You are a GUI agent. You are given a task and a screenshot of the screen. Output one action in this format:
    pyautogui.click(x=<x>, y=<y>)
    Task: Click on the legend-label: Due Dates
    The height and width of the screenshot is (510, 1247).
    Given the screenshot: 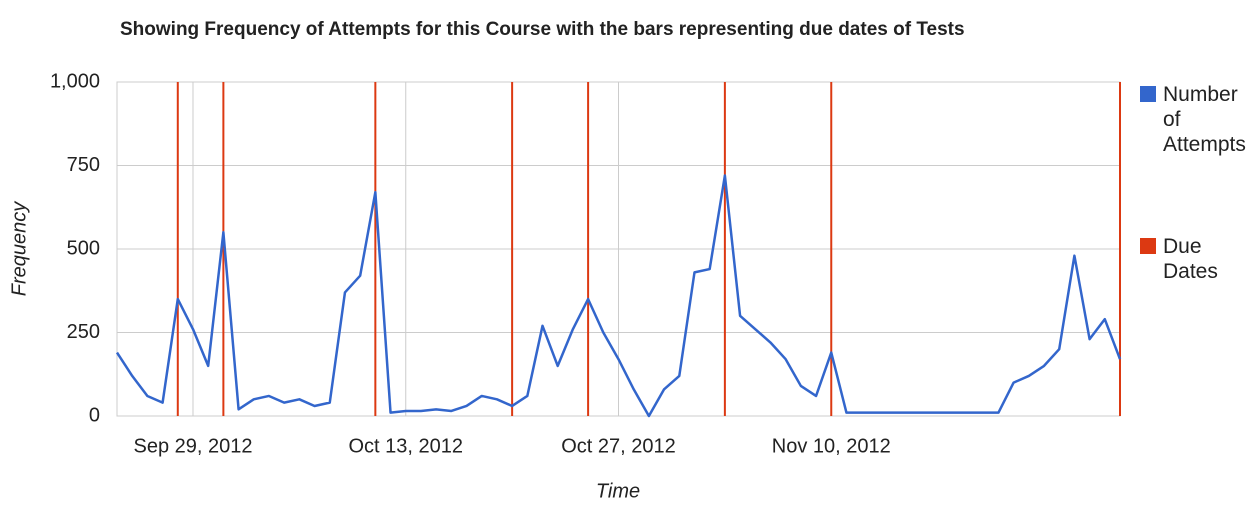 What is the action you would take?
    pyautogui.click(x=1190, y=259)
    